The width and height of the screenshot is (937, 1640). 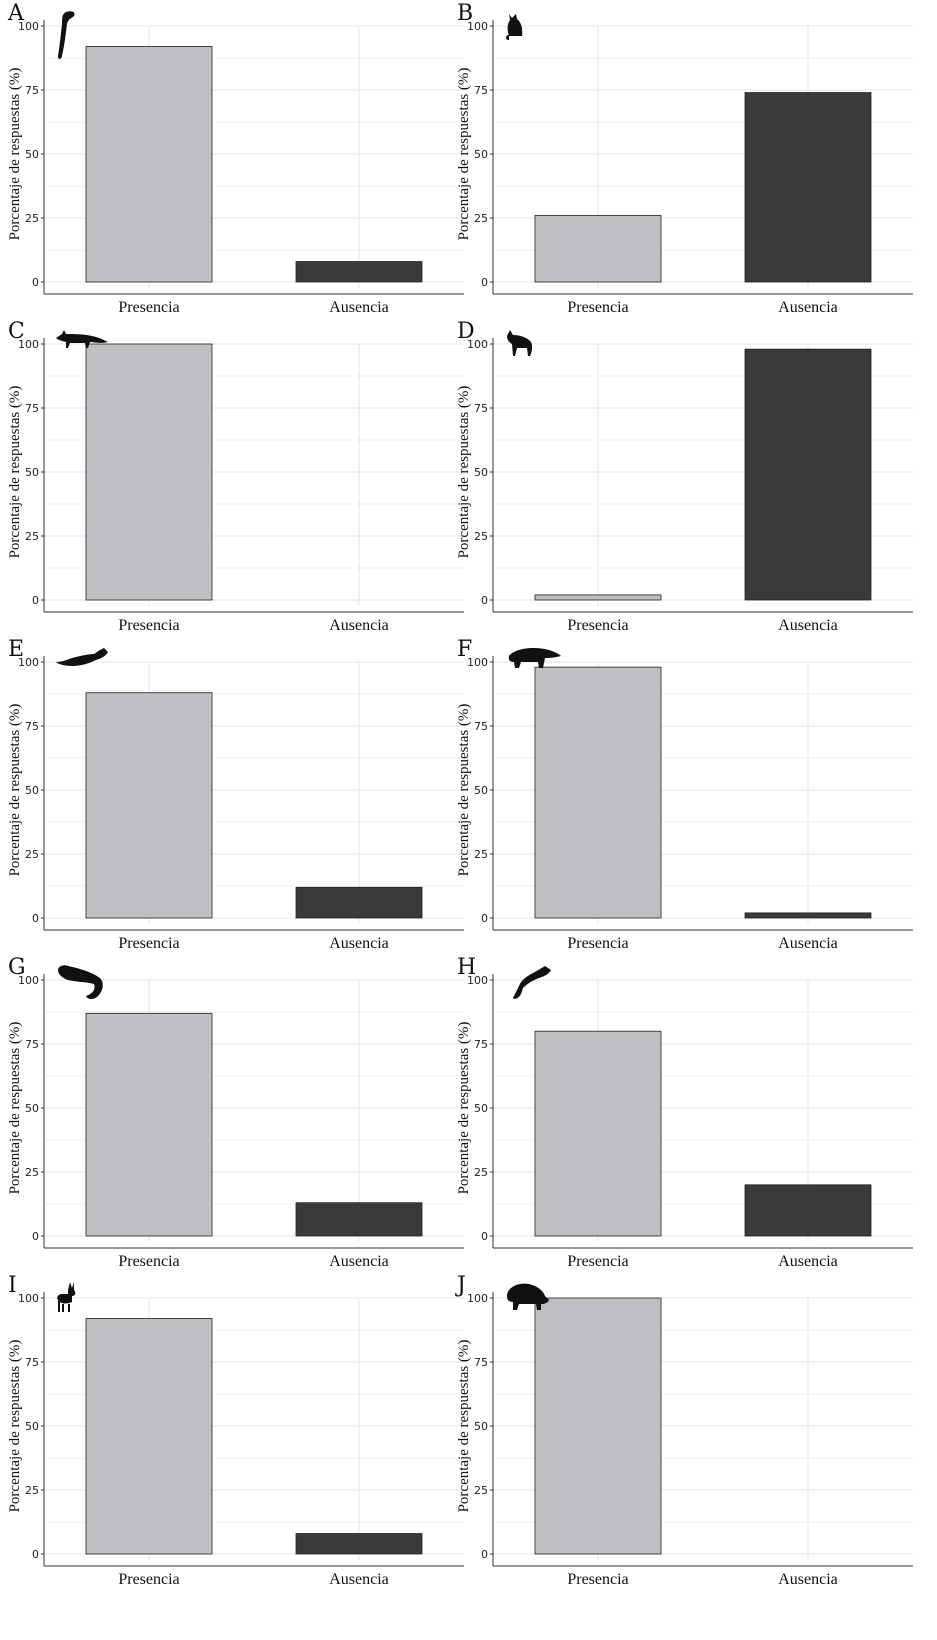 What do you see at coordinates (466, 331) in the screenshot?
I see `panel-letter: D` at bounding box center [466, 331].